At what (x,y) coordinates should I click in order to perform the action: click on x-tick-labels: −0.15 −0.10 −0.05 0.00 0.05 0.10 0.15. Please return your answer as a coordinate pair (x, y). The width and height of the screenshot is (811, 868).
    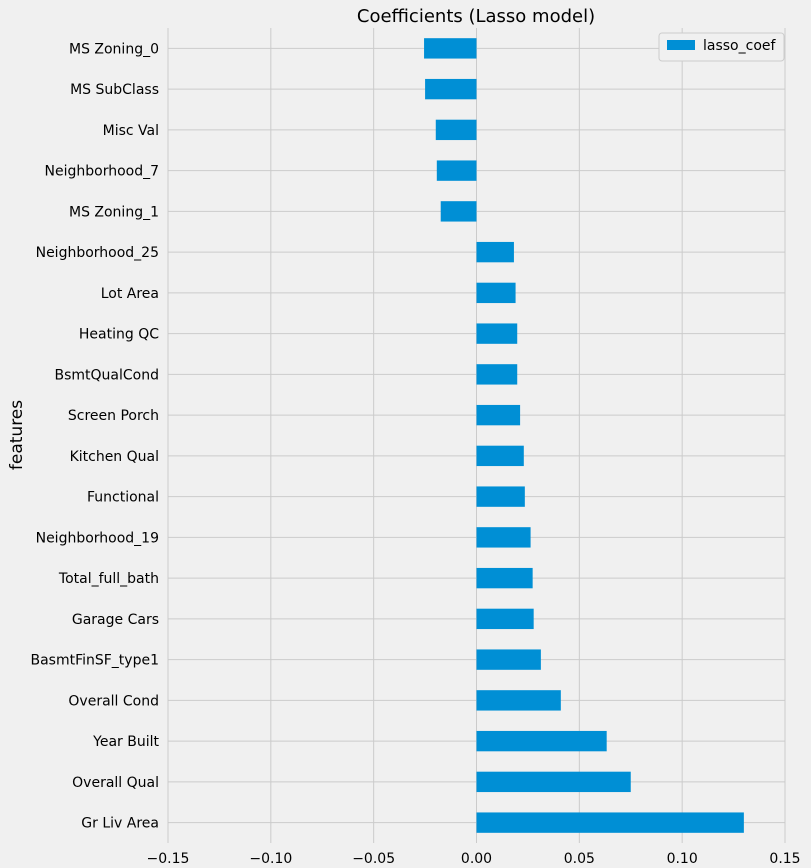
    Looking at the image, I should click on (474, 859).